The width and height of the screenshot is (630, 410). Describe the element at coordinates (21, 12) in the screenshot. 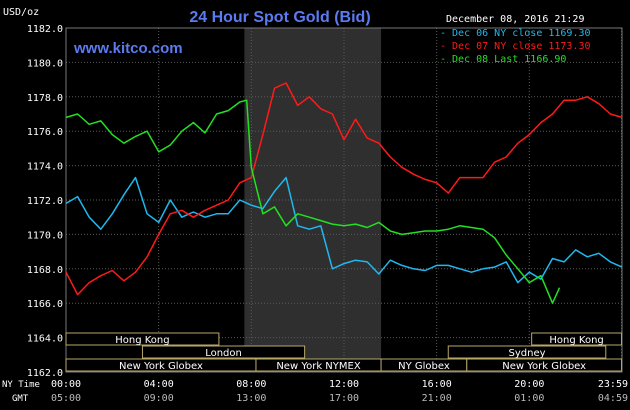

I see `y-axis-unit-label: USD/oz` at that location.